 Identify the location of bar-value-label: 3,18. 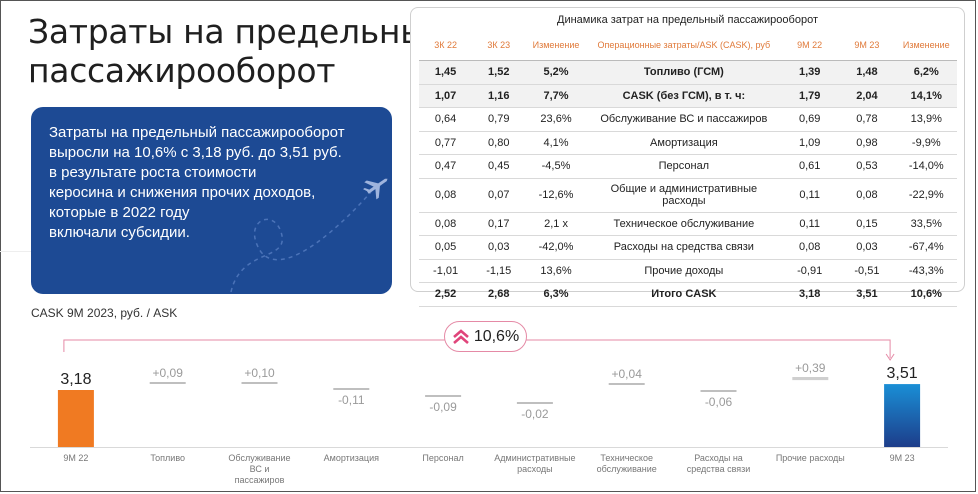
(75, 379).